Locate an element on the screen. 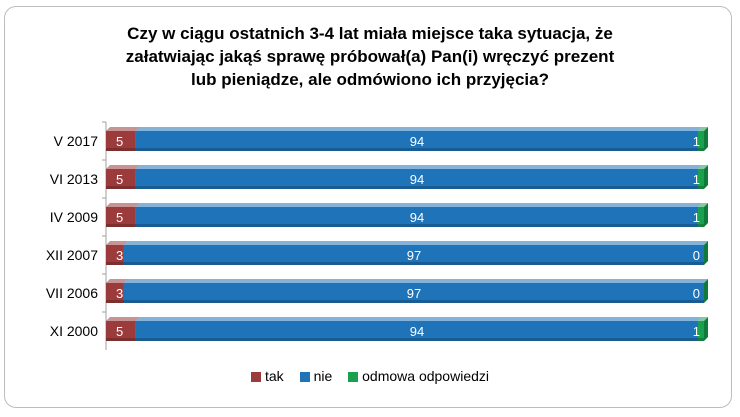 This screenshot has width=740, height=417. legend-item-nie: nie is located at coordinates (316, 376).